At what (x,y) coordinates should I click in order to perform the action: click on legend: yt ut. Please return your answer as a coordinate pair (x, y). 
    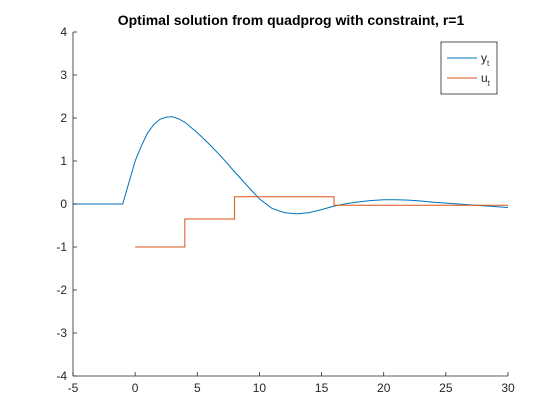
    Looking at the image, I should click on (469, 68).